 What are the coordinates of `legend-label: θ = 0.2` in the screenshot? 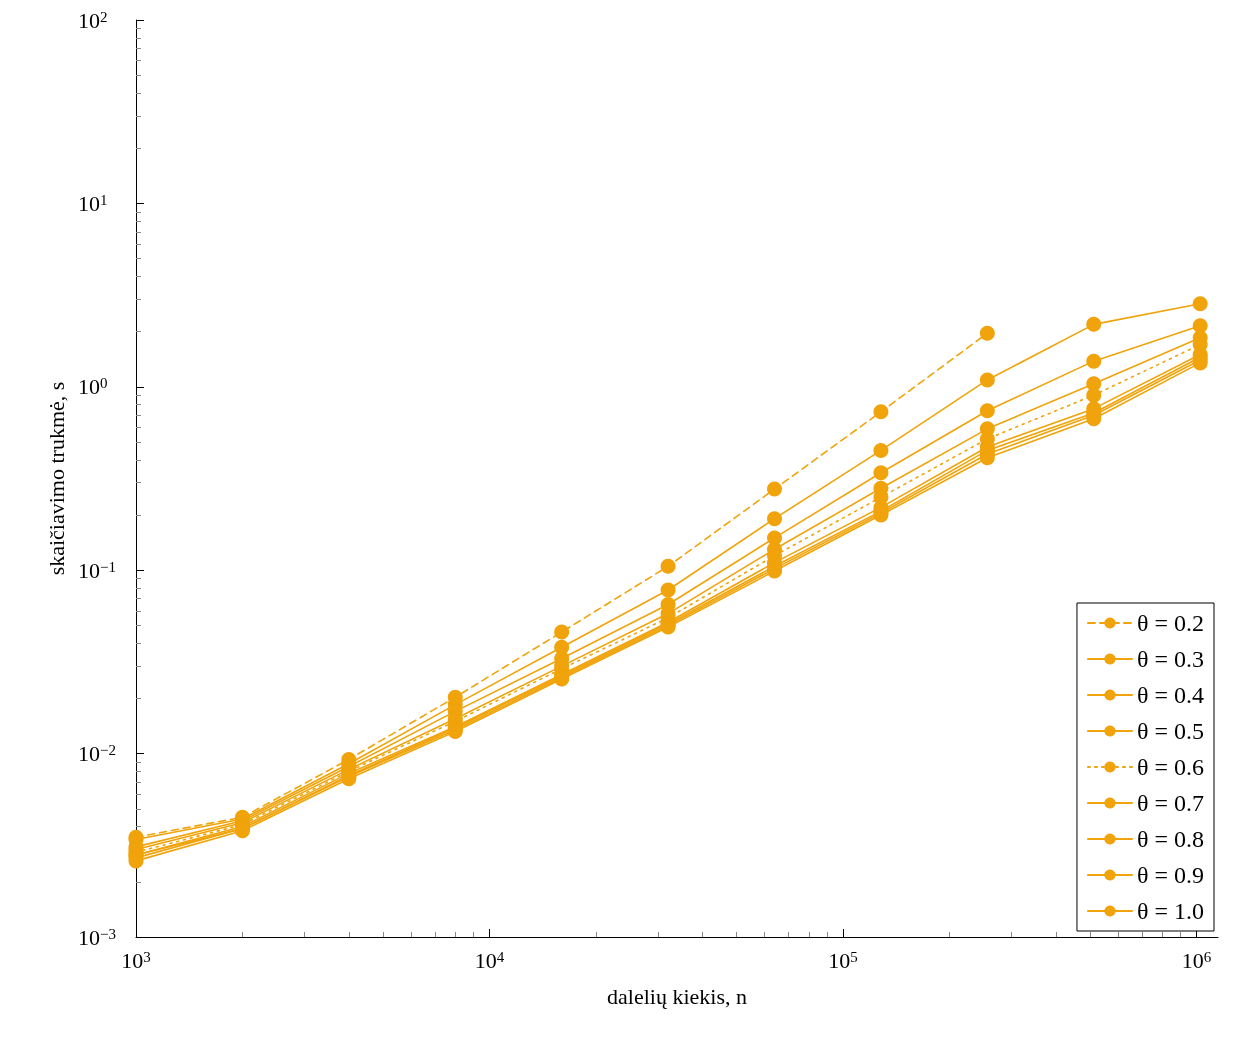 It's located at (1170, 623).